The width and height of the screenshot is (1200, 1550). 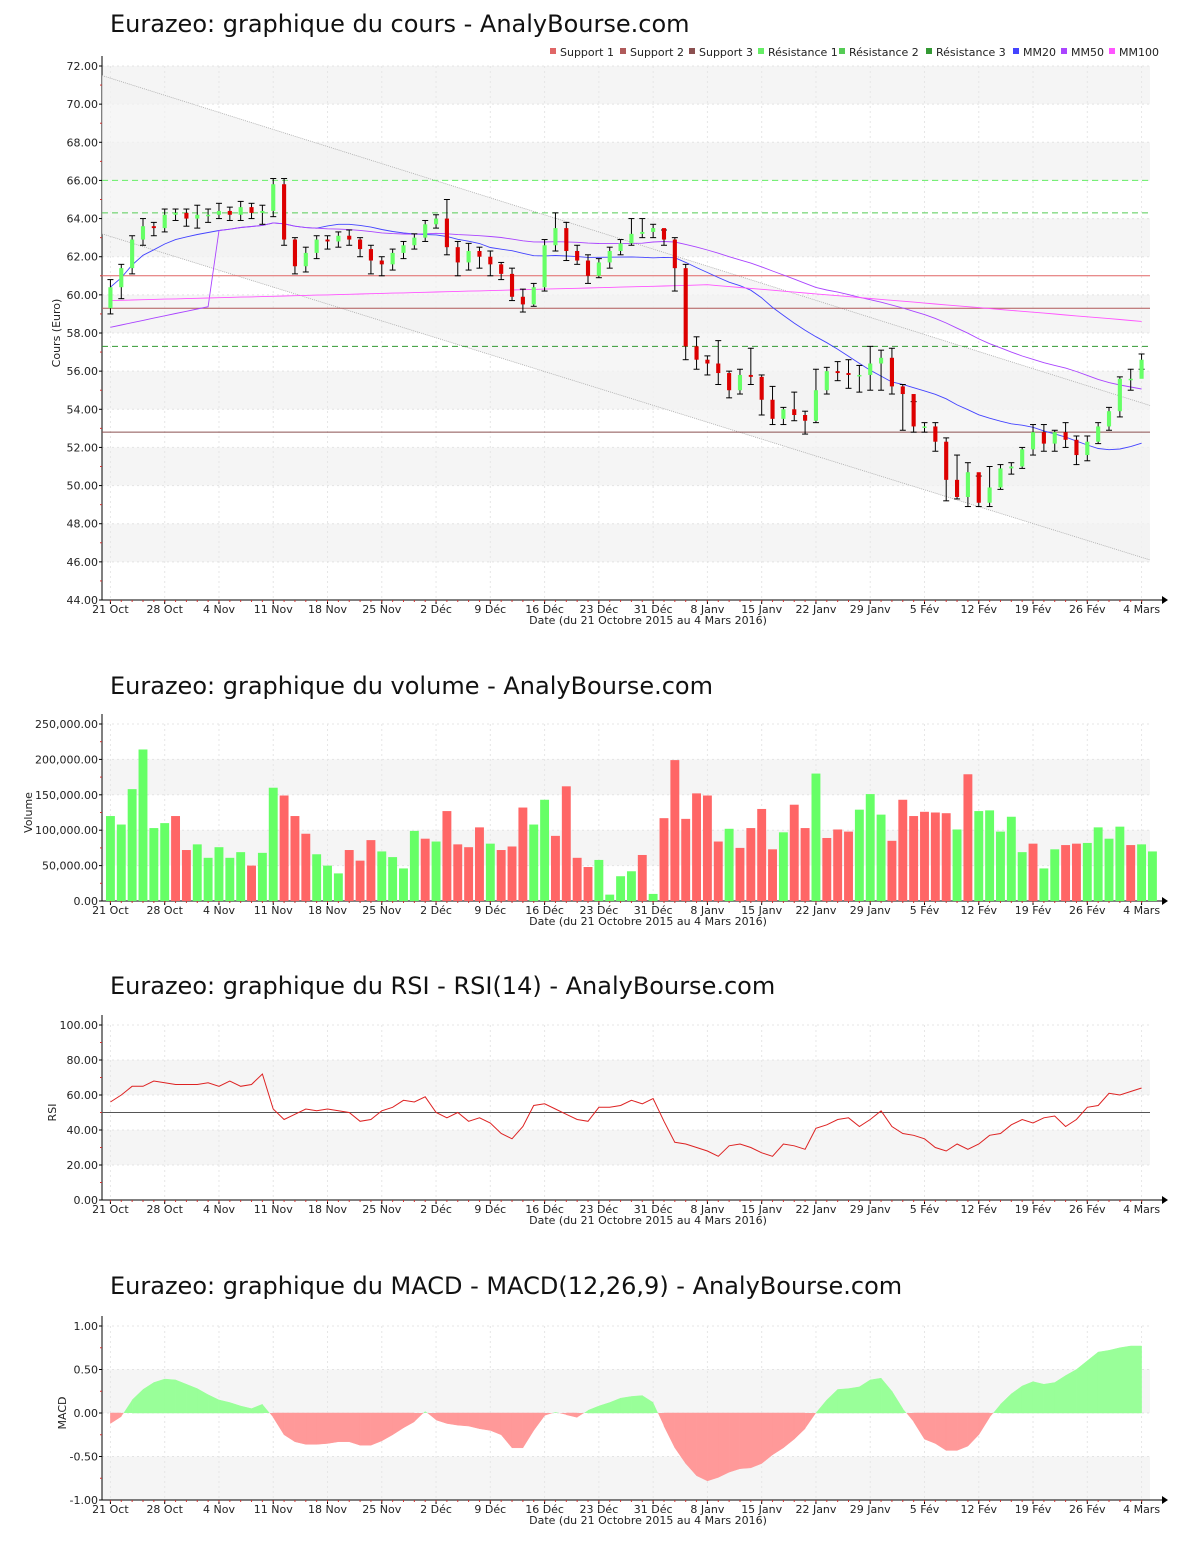 What do you see at coordinates (1141, 609) in the screenshot?
I see `x-tick-label: 4 Mars` at bounding box center [1141, 609].